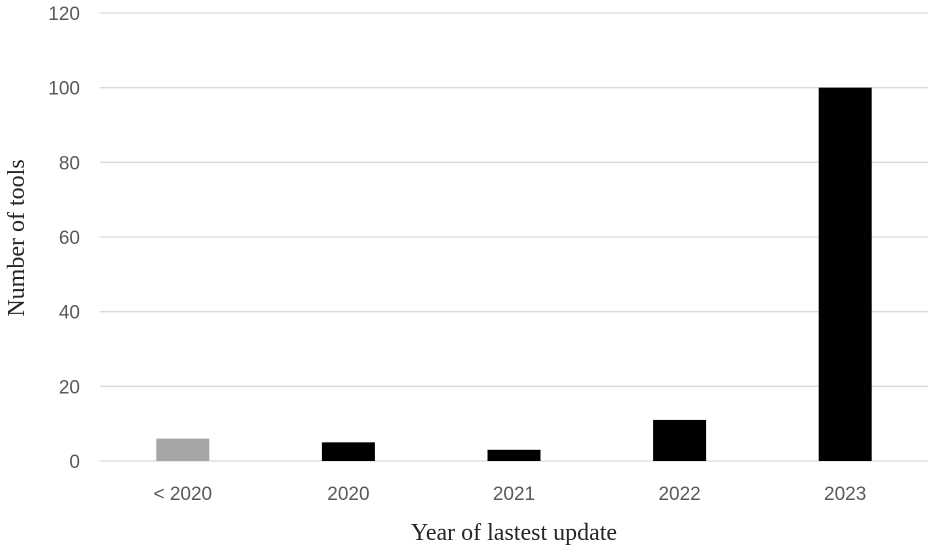  What do you see at coordinates (514, 494) in the screenshot?
I see `x-tick-label: 2021` at bounding box center [514, 494].